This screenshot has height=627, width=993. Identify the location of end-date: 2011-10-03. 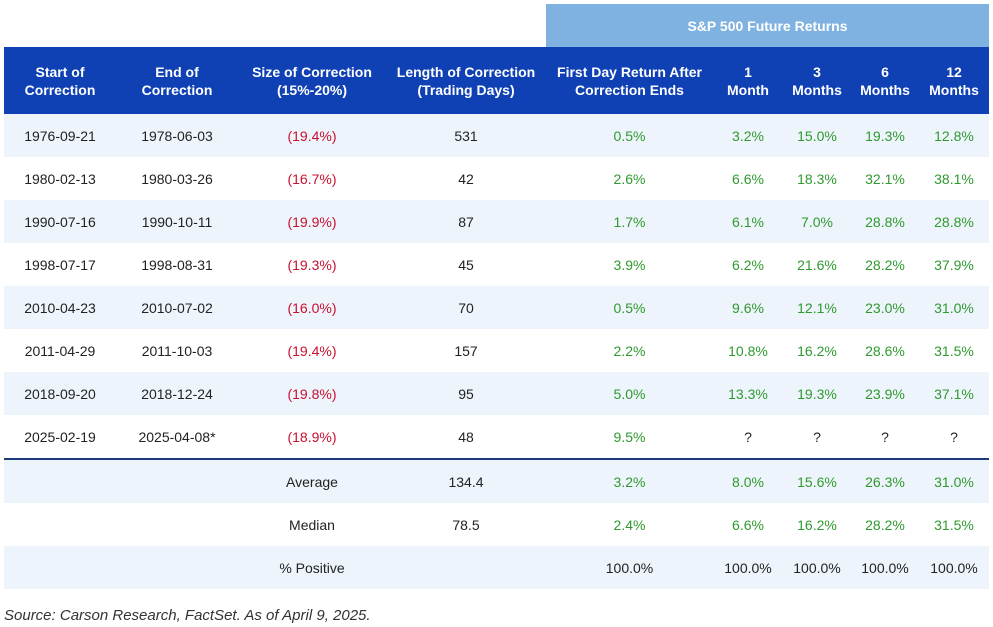
(177, 350).